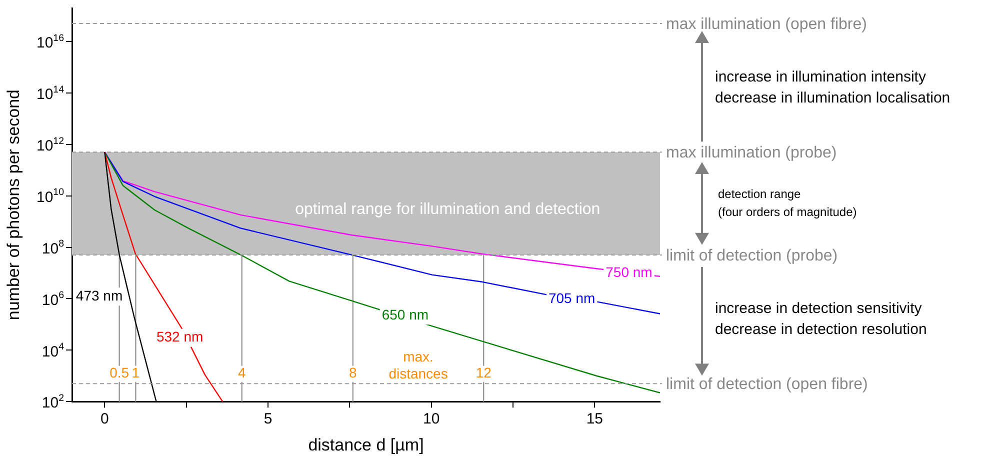 This screenshot has width=984, height=460. I want to click on annotation: max. distances, so click(418, 365).